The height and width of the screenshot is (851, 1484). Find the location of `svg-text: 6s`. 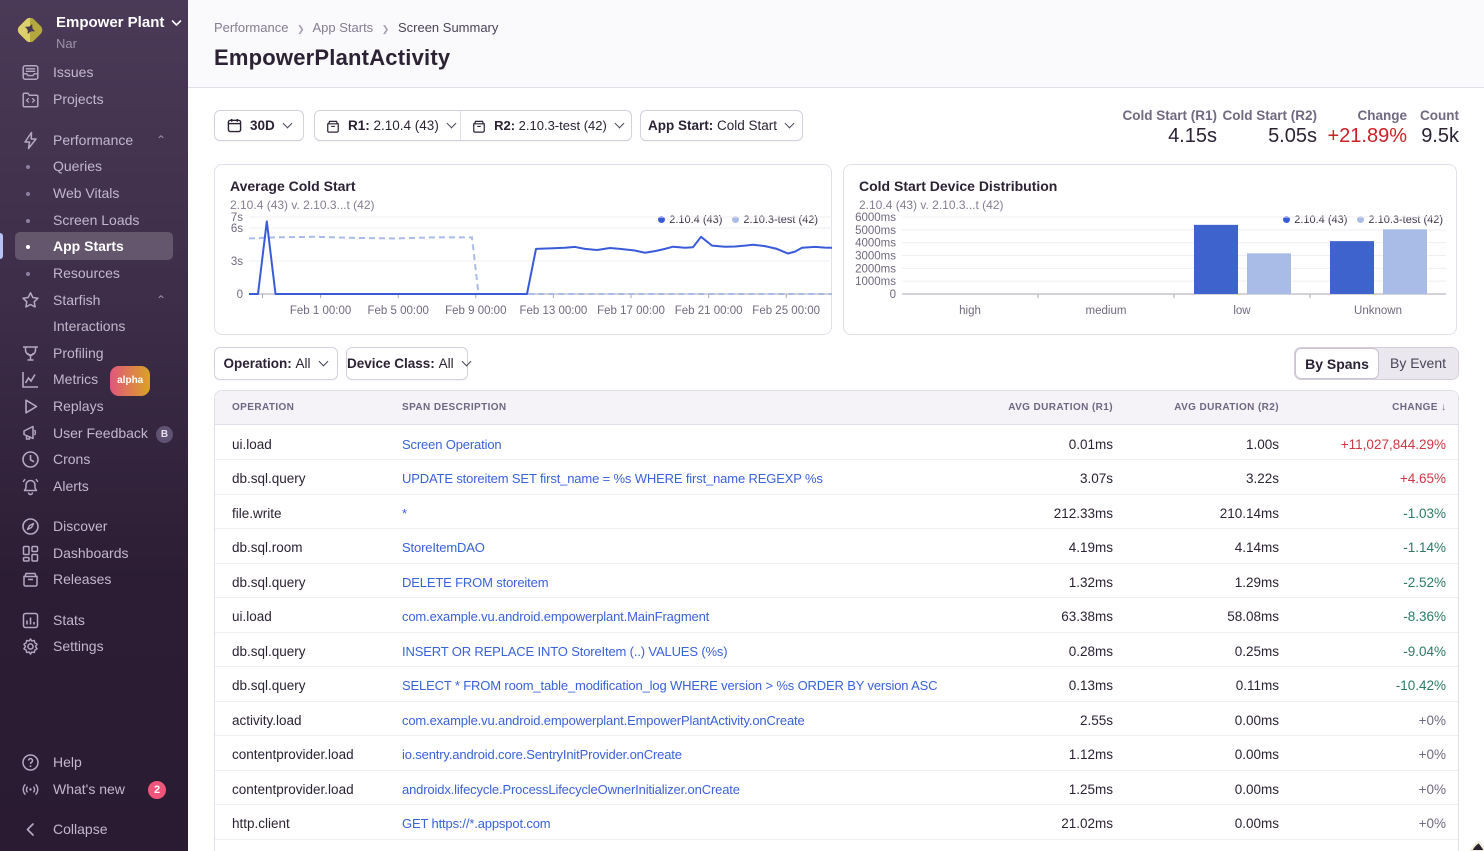

svg-text: 6s is located at coordinates (237, 229).